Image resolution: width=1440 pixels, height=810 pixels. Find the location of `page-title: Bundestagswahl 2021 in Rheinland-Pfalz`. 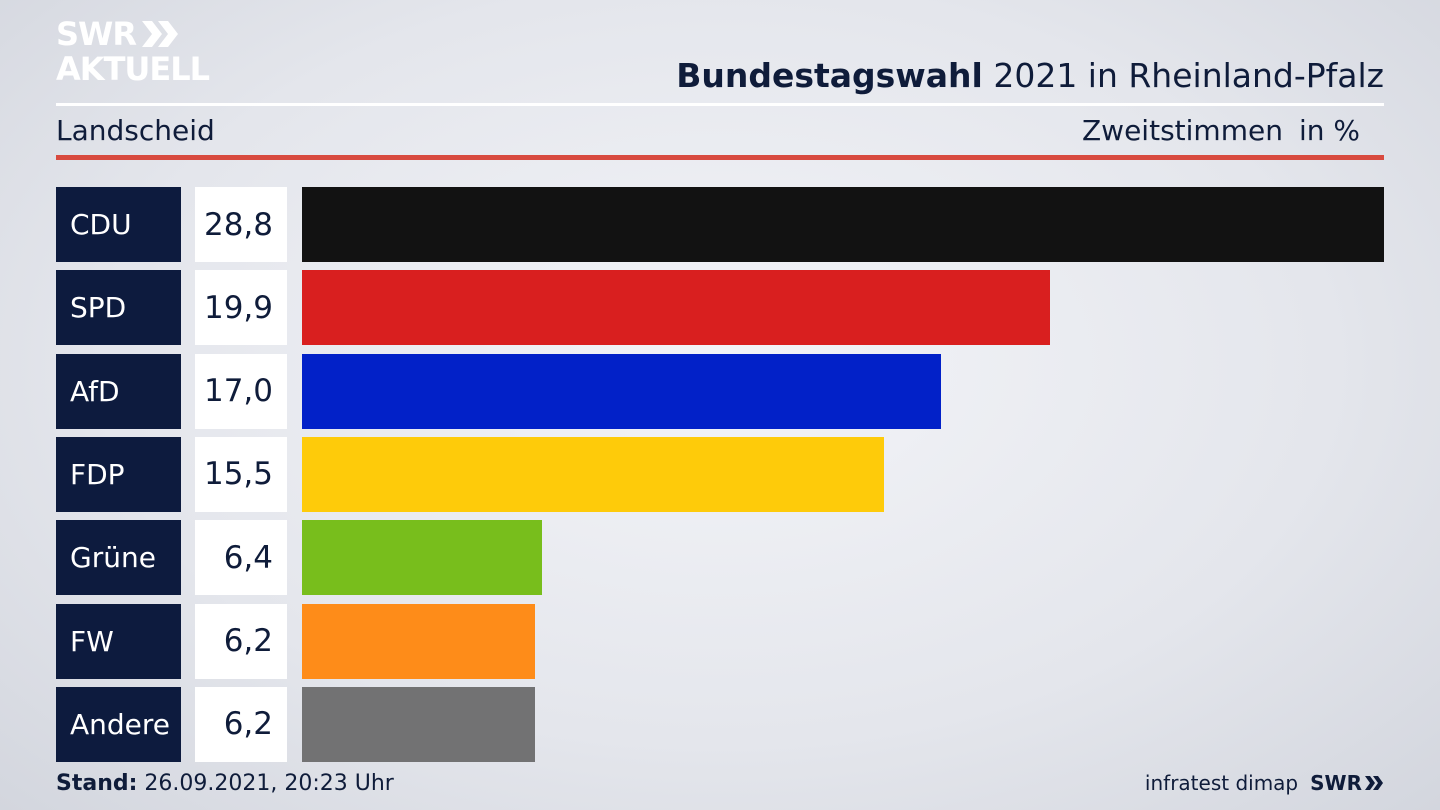

page-title: Bundestagswahl 2021 in Rheinland-Pfalz is located at coordinates (1030, 75).